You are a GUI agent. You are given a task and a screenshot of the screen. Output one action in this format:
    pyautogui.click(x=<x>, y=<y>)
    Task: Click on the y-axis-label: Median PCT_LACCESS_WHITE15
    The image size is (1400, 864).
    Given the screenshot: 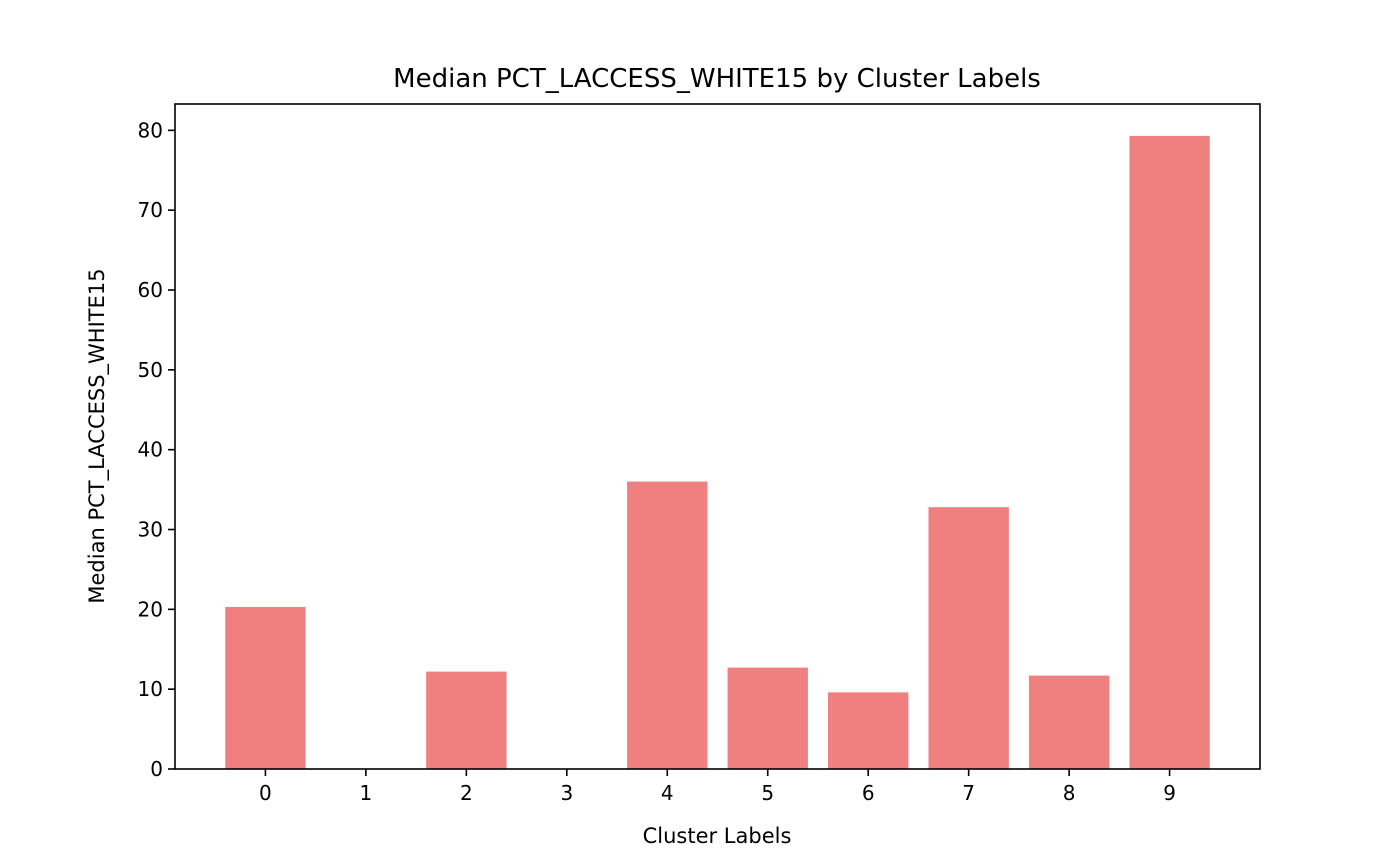 What is the action you would take?
    pyautogui.click(x=97, y=435)
    